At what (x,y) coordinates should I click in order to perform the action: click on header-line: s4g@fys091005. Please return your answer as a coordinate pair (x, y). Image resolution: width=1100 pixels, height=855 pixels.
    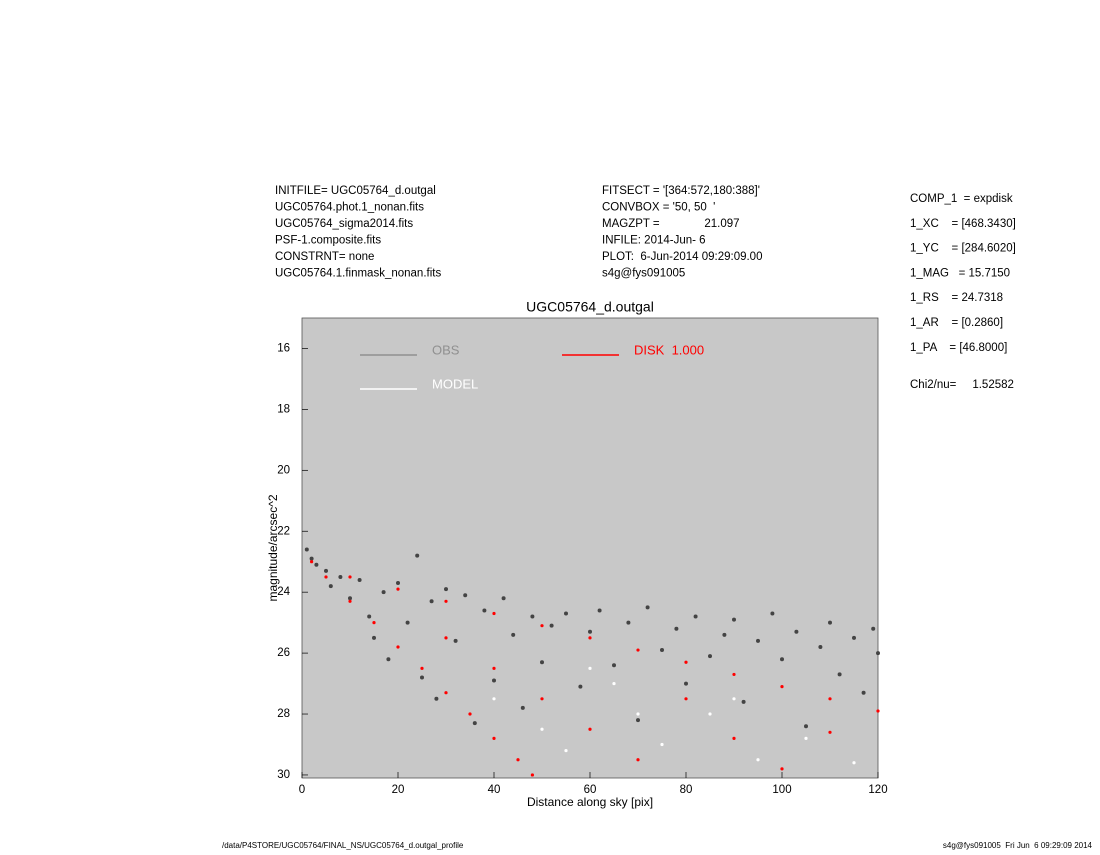
    Looking at the image, I should click on (643, 274).